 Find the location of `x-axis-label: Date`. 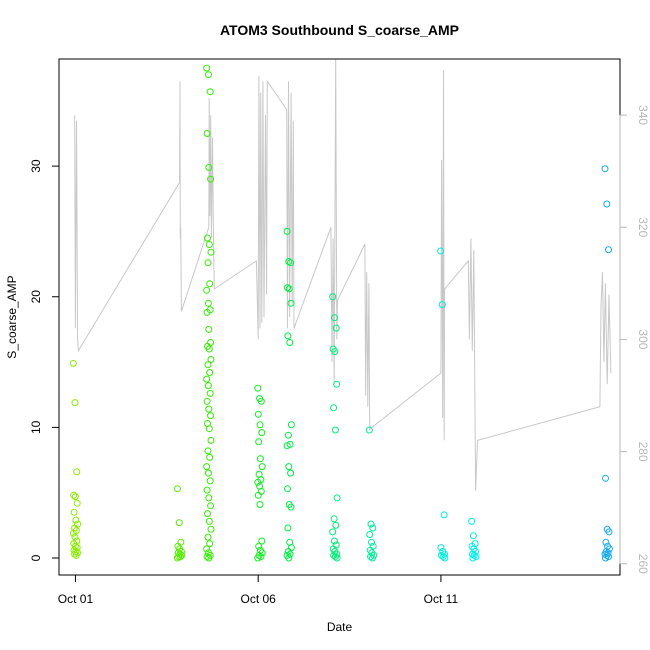

x-axis-label: Date is located at coordinates (340, 627).